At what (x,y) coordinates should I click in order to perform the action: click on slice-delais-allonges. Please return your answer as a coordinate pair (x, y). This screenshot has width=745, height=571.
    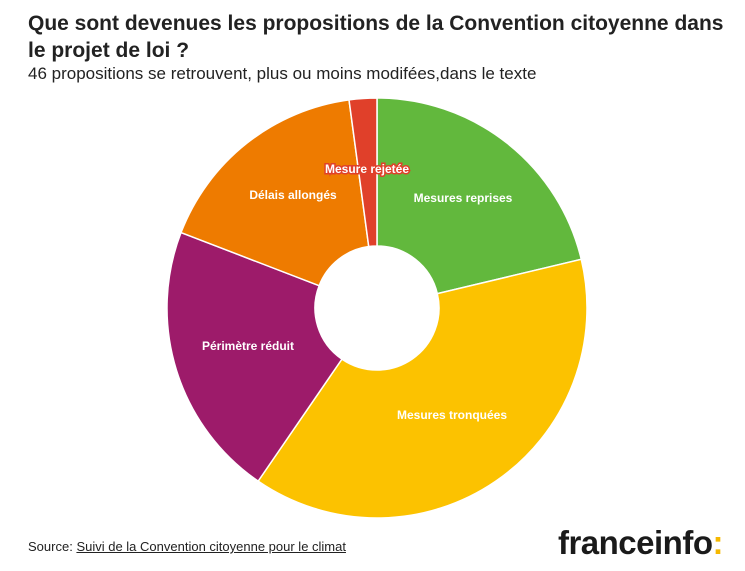
    Looking at the image, I should click on (275, 193).